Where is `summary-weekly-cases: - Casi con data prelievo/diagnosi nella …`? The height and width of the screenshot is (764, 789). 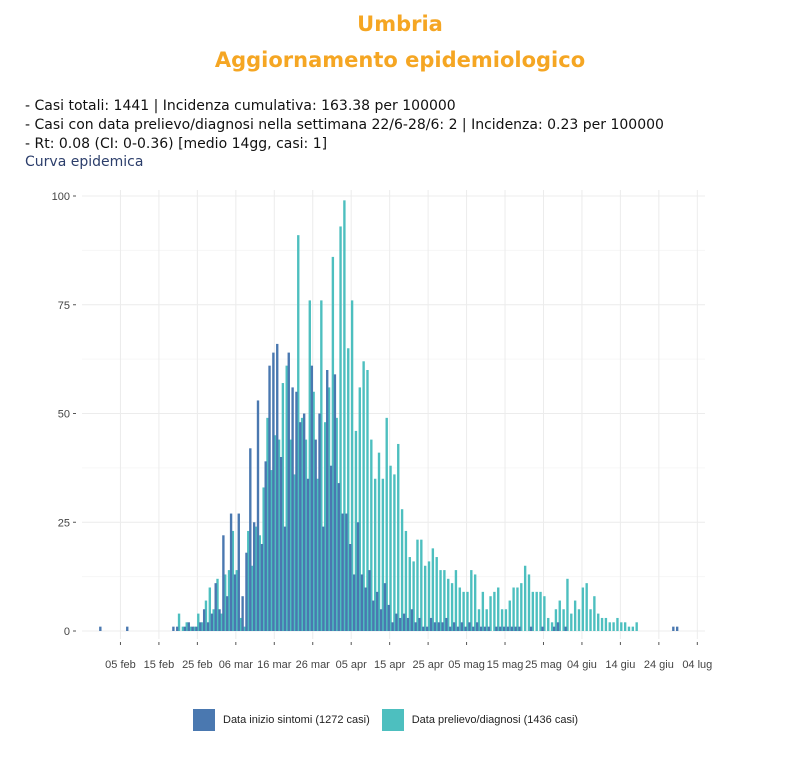
summary-weekly-cases: - Casi con data prelievo/diagnosi nella … is located at coordinates (344, 125).